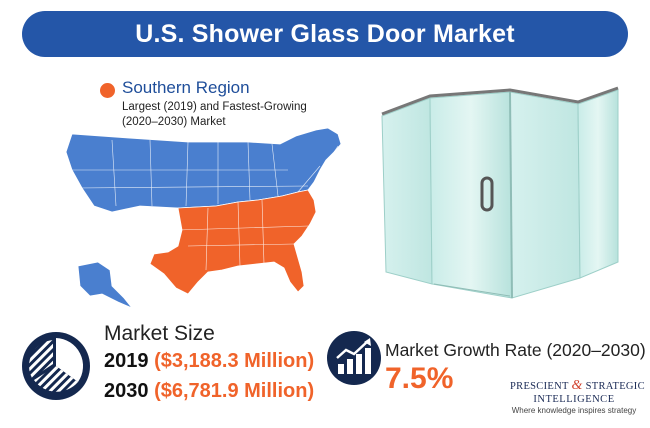 The width and height of the screenshot is (650, 428). I want to click on market-size-row-2030: 2030 ($6,781.9 Million), so click(209, 391).